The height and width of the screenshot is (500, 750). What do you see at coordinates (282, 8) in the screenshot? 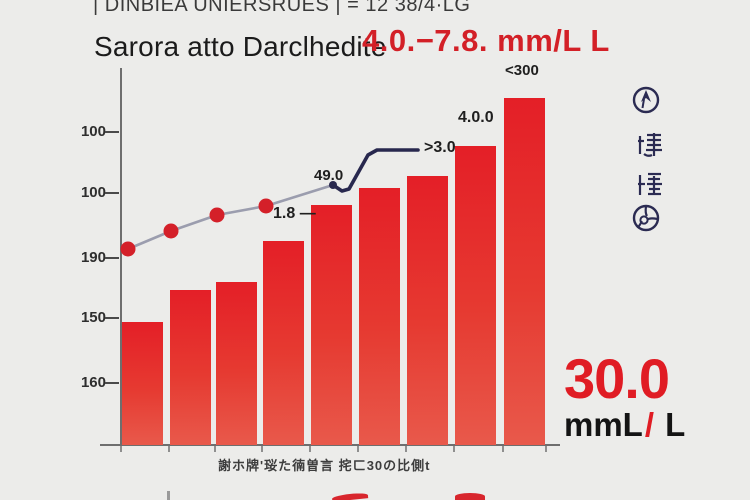
I see `header-topline: | DINBIEA UNIERSRUES | = 12 38/4·LG` at bounding box center [282, 8].